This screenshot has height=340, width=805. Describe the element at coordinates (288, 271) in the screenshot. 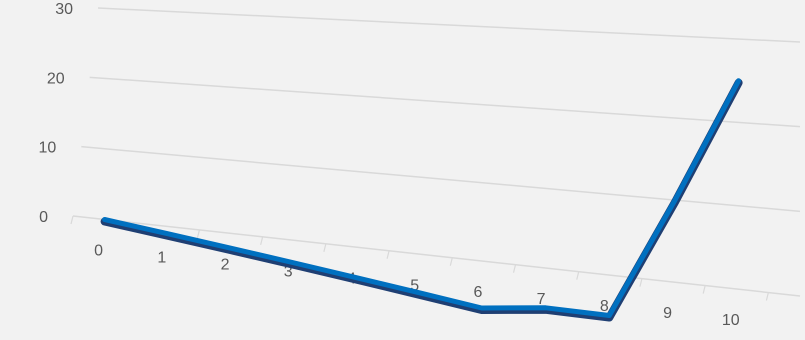

I see `x-tick-label-3: 3` at that location.